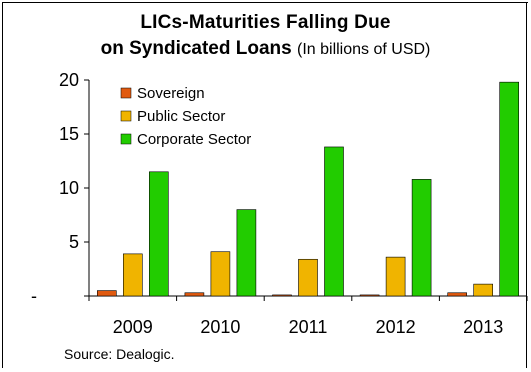 Image resolution: width=531 pixels, height=372 pixels. What do you see at coordinates (194, 139) in the screenshot?
I see `legend-label: Corporate Sector` at bounding box center [194, 139].